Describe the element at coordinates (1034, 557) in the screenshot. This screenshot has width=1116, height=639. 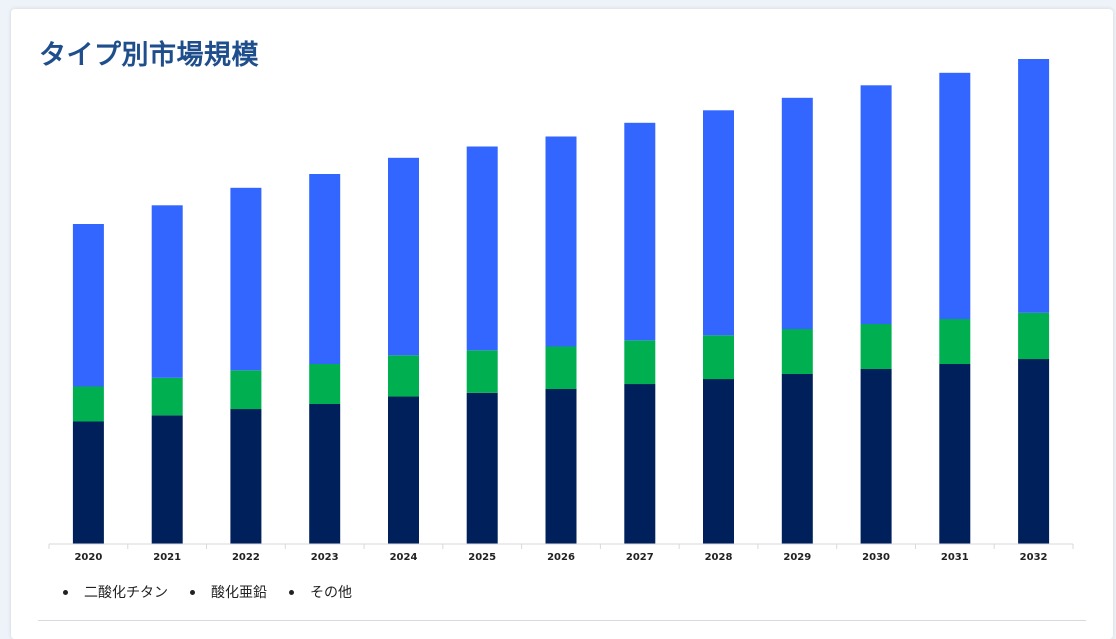
I see `x-tick-label: 2032` at that location.